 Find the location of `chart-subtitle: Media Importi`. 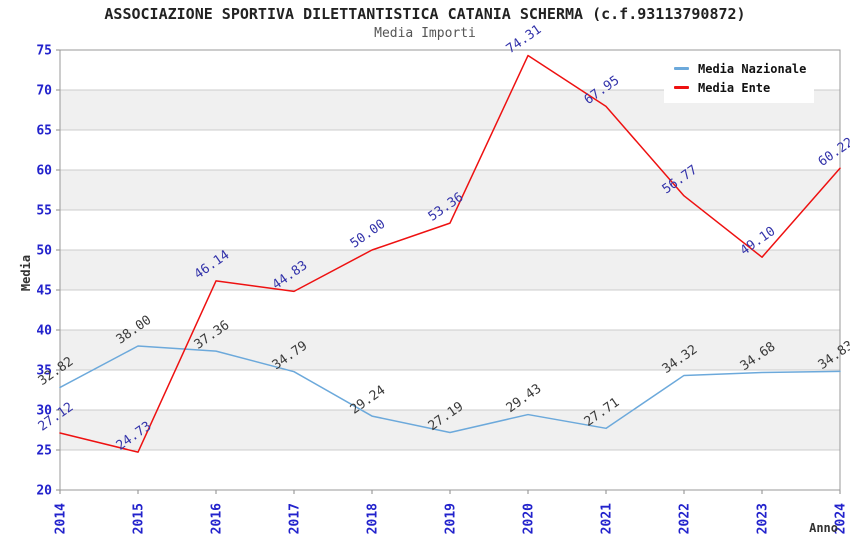

chart-subtitle: Media Importi is located at coordinates (425, 33).